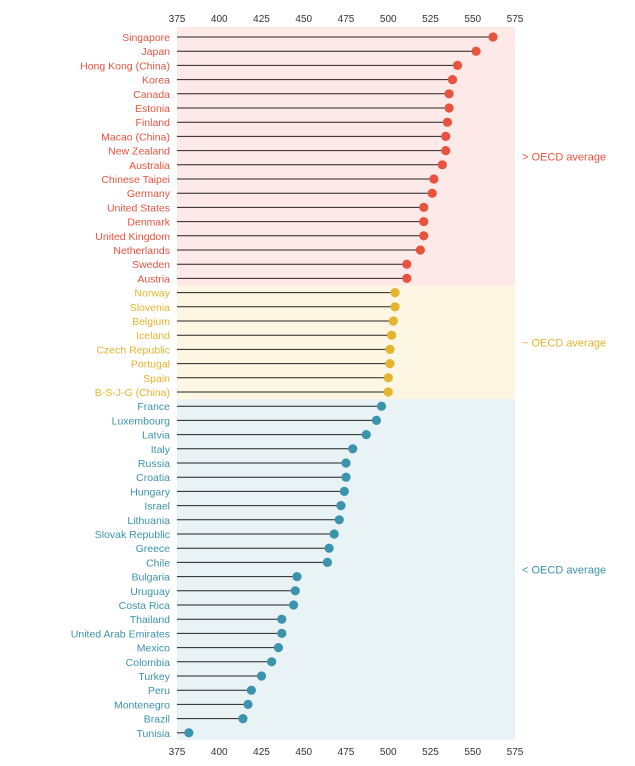 The image size is (635, 766). What do you see at coordinates (146, 38) in the screenshot?
I see `country-label: Singapore` at bounding box center [146, 38].